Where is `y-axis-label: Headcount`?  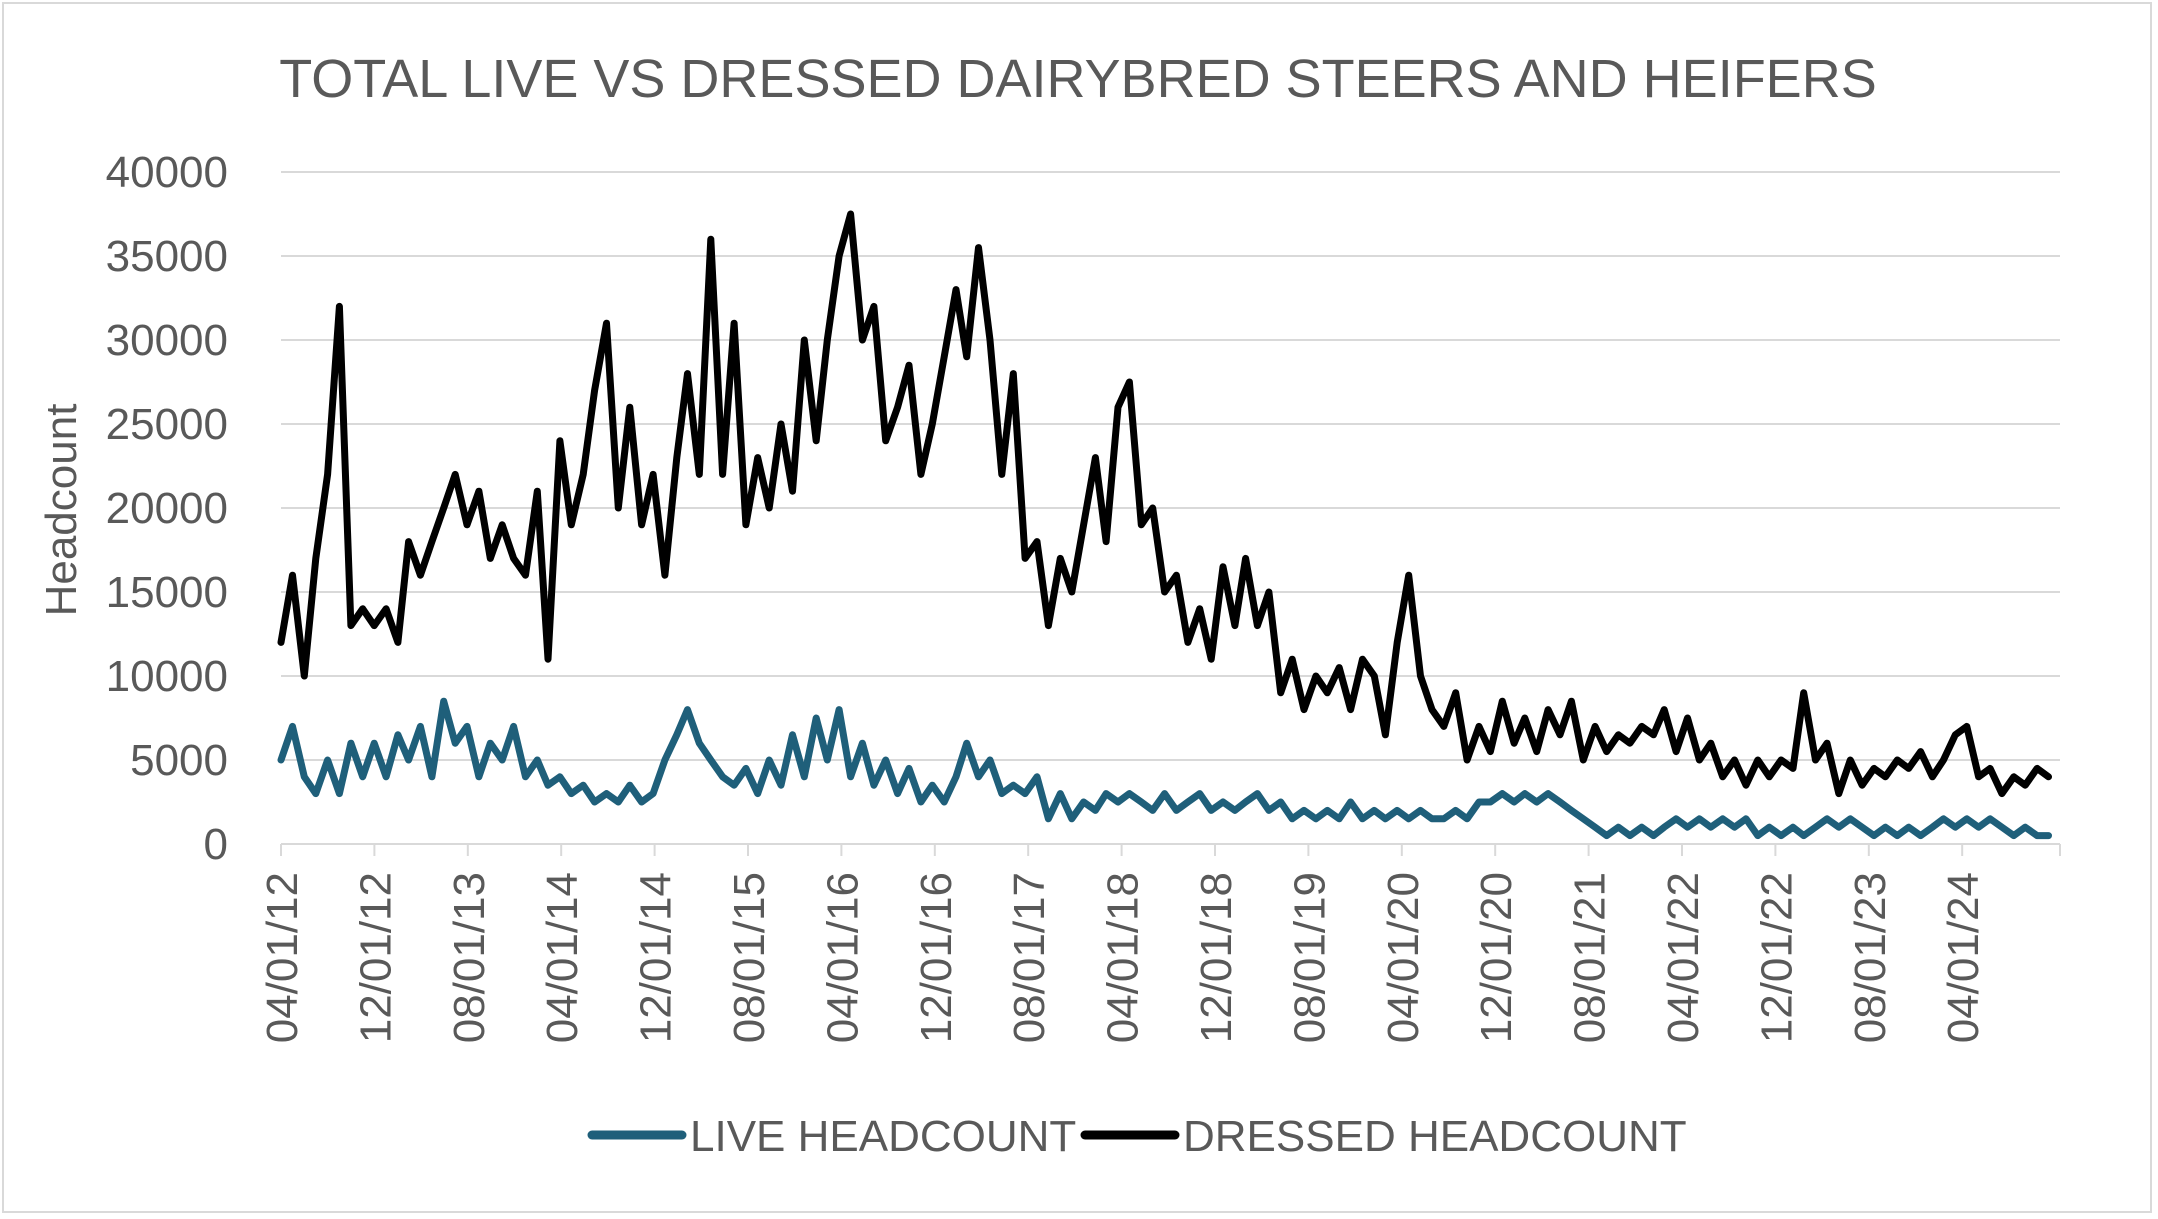 y-axis-label: Headcount is located at coordinates (61, 510).